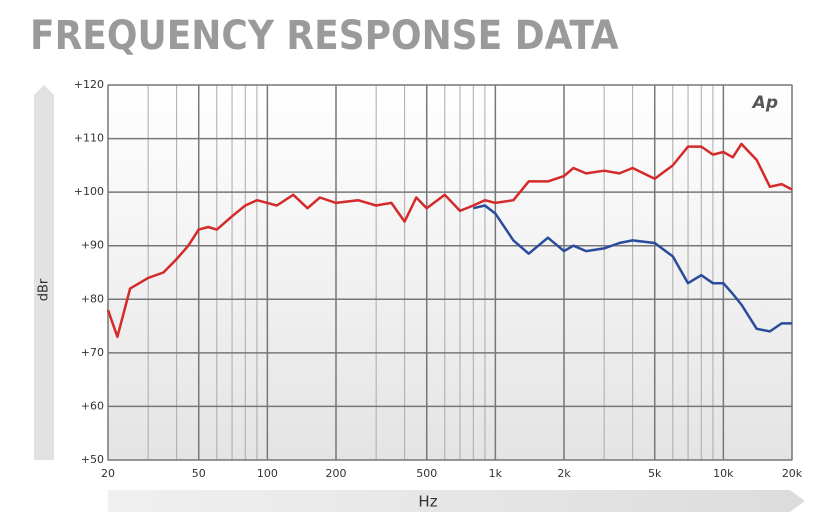 The width and height of the screenshot is (832, 525). I want to click on x-axis-bar, so click(456, 501).